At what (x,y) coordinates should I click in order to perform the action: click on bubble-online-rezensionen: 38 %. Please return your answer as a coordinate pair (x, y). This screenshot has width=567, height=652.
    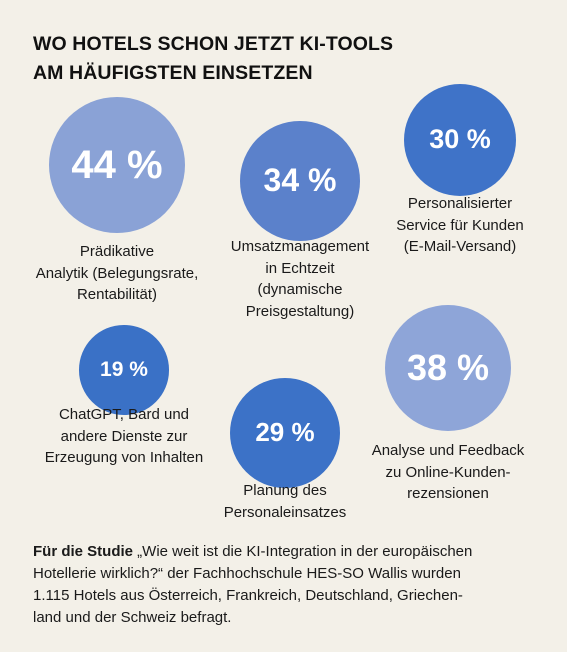
    Looking at the image, I should click on (448, 368).